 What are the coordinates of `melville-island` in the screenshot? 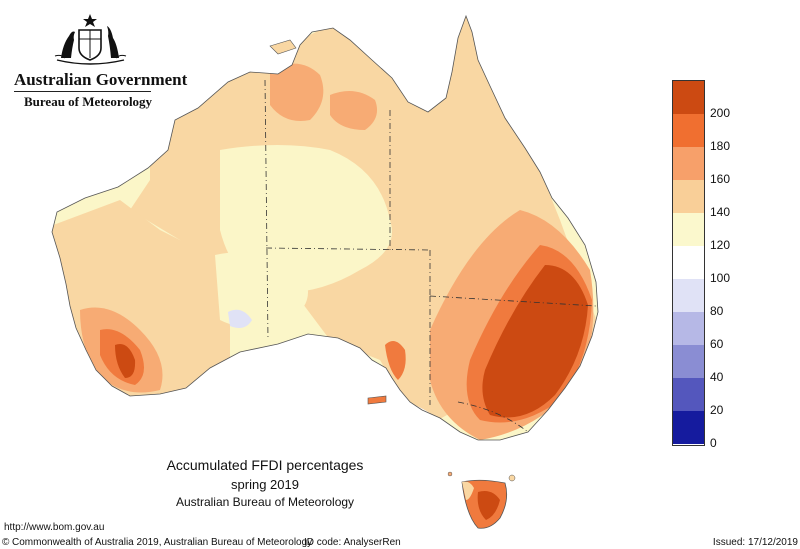 It's located at (283, 47).